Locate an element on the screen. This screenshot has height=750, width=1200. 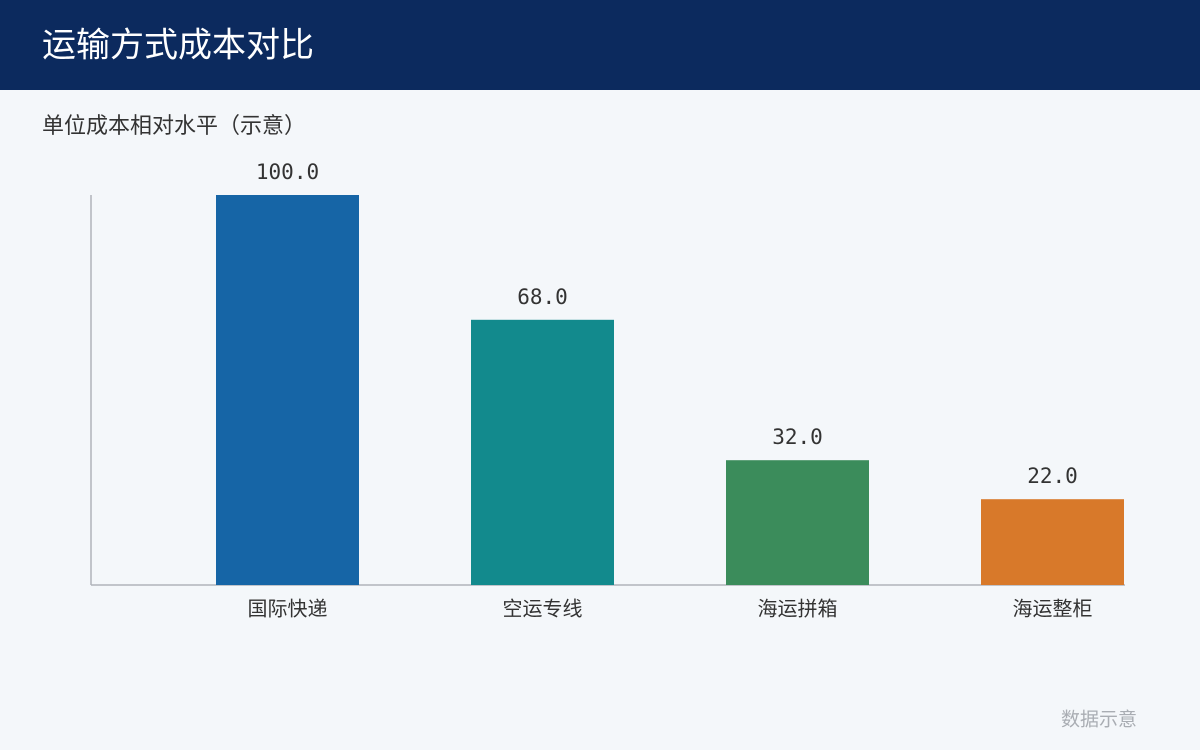
x-tick-label: 海运整柜 is located at coordinates (1053, 609).